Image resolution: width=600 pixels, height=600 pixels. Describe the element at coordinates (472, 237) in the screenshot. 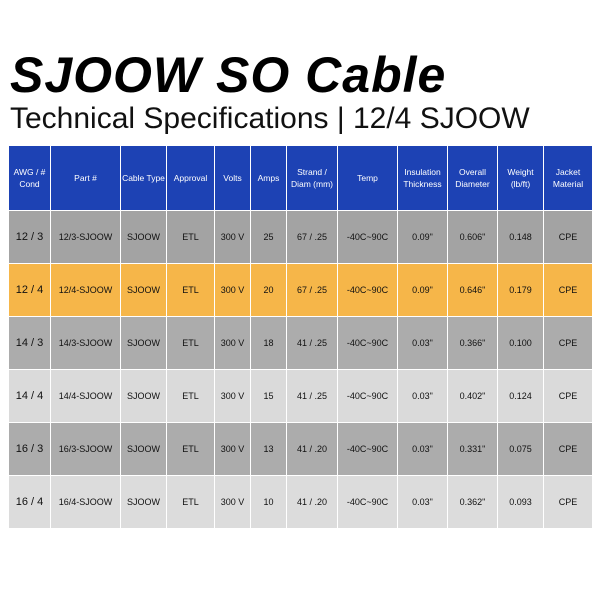

I see `table-cell: 0.606"` at that location.